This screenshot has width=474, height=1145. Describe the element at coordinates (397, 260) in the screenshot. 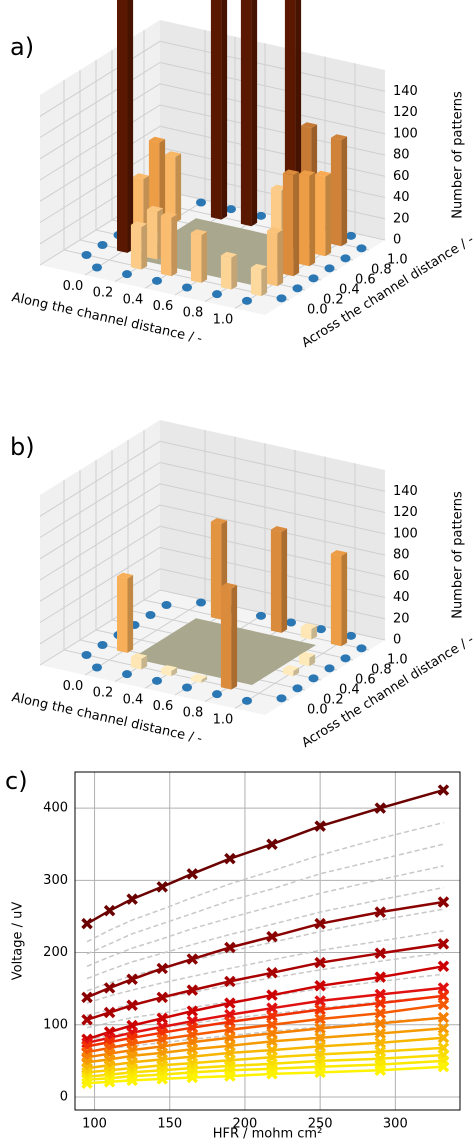

I see `y-tick-label: 1.0` at that location.